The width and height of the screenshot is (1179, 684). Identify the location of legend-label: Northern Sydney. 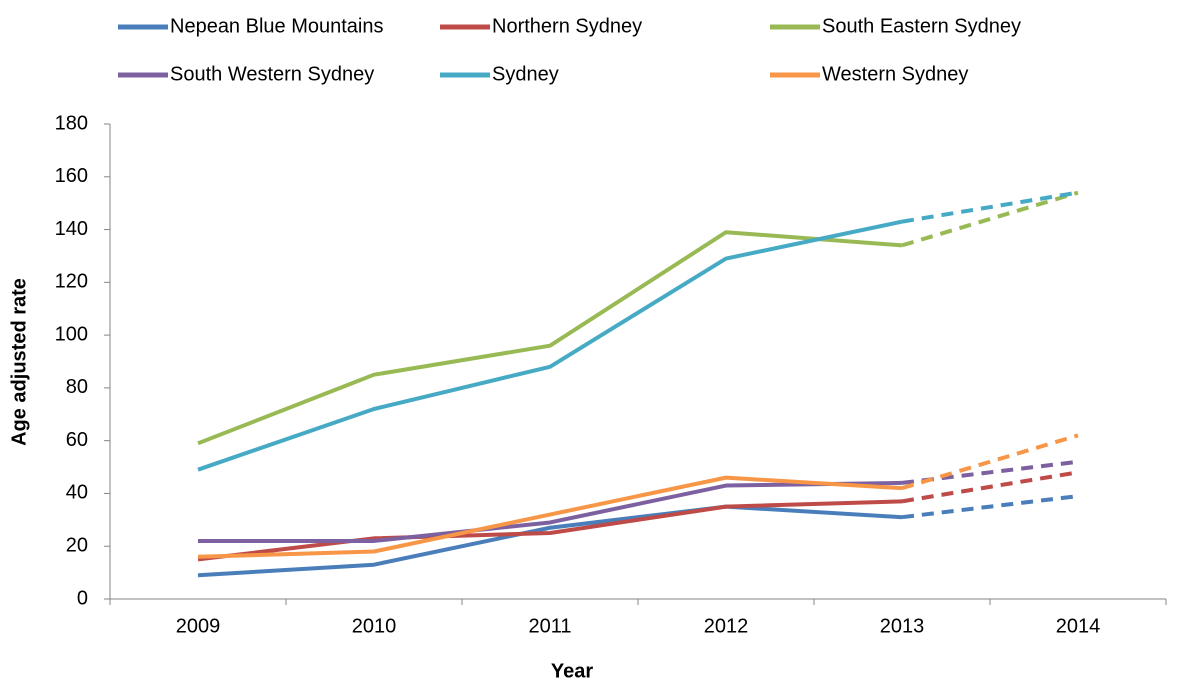
(567, 26).